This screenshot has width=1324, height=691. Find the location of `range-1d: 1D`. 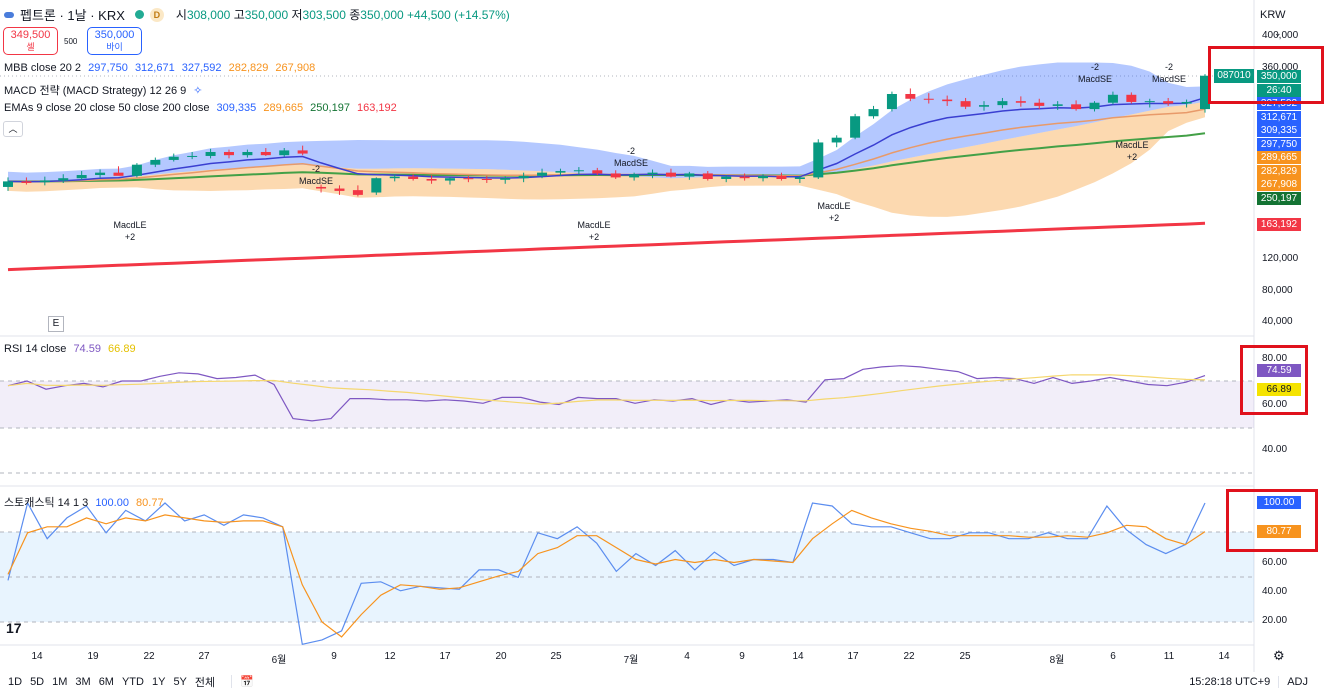

range-1d: 1D is located at coordinates (15, 681).